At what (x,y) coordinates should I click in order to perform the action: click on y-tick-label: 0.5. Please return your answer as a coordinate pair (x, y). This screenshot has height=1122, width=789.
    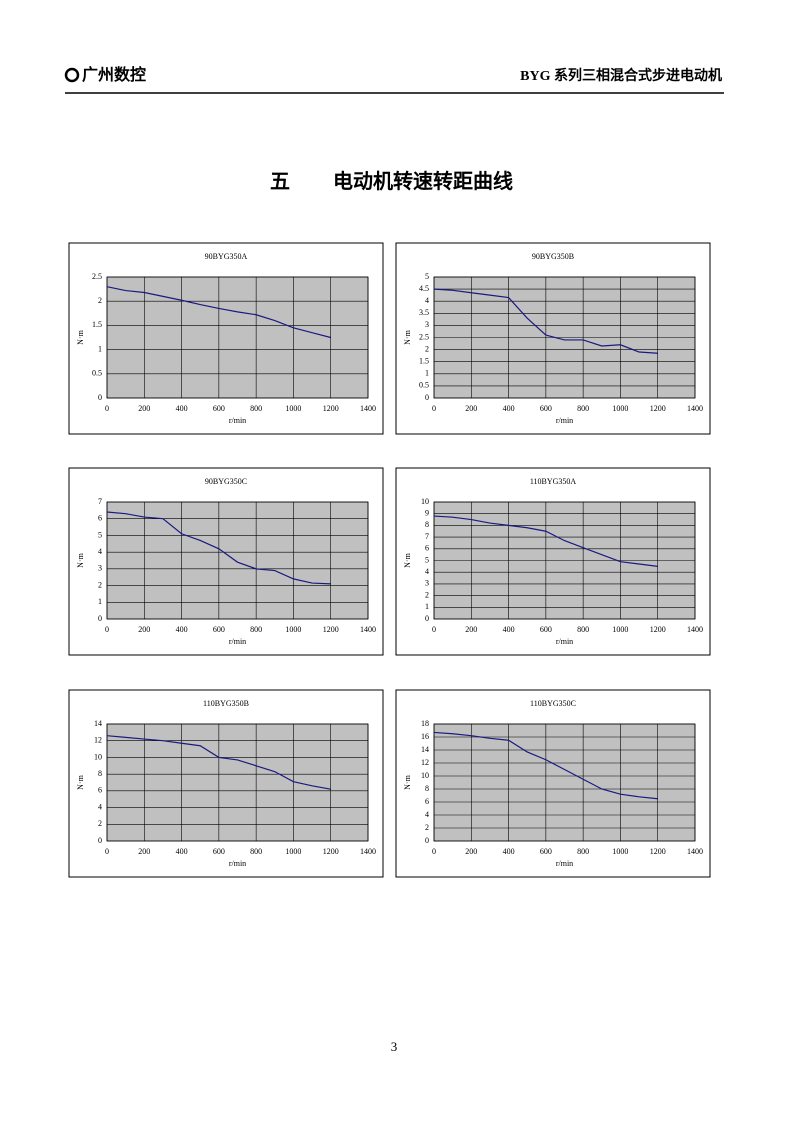
    Looking at the image, I should click on (424, 385).